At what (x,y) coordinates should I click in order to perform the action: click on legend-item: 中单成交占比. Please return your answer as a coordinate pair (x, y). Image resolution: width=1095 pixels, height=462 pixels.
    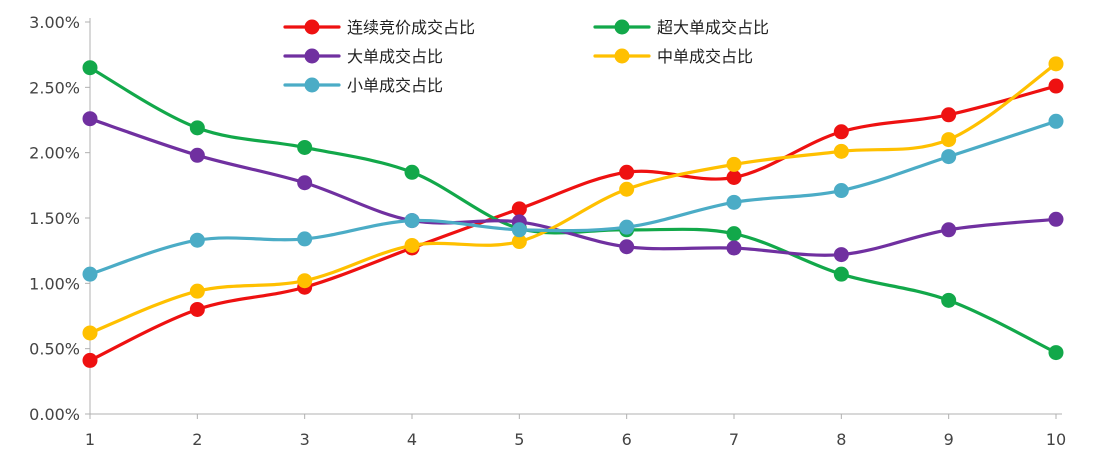
    Looking at the image, I should click on (673, 56).